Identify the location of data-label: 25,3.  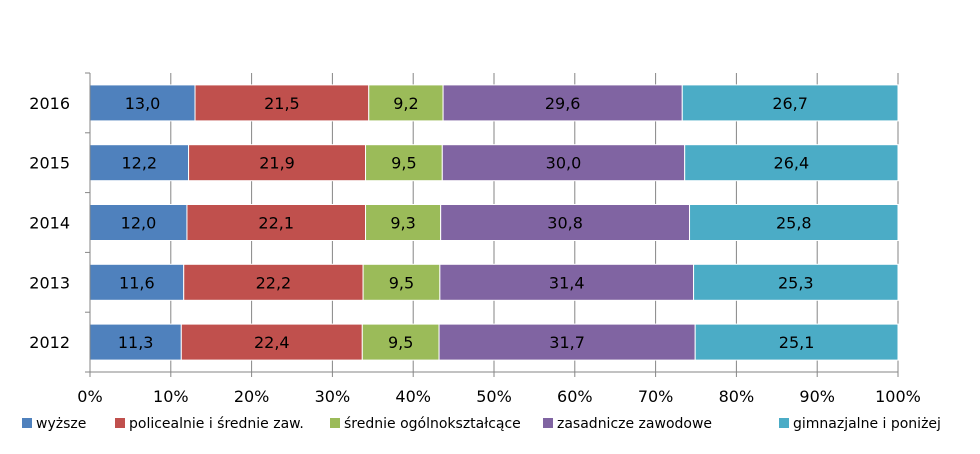
(796, 282).